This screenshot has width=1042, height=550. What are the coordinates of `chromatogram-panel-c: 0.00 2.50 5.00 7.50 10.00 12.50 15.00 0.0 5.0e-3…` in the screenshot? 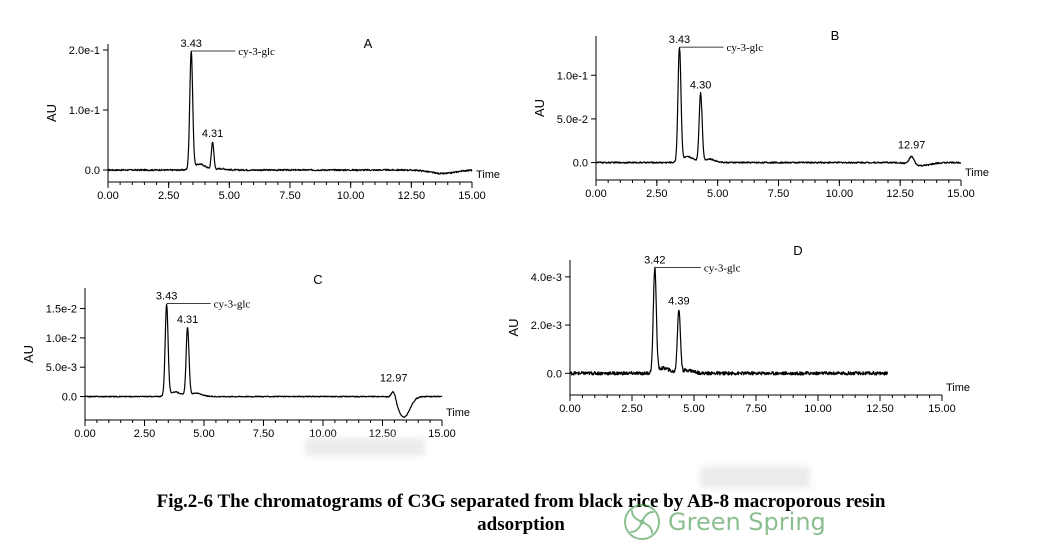 It's located at (245, 356).